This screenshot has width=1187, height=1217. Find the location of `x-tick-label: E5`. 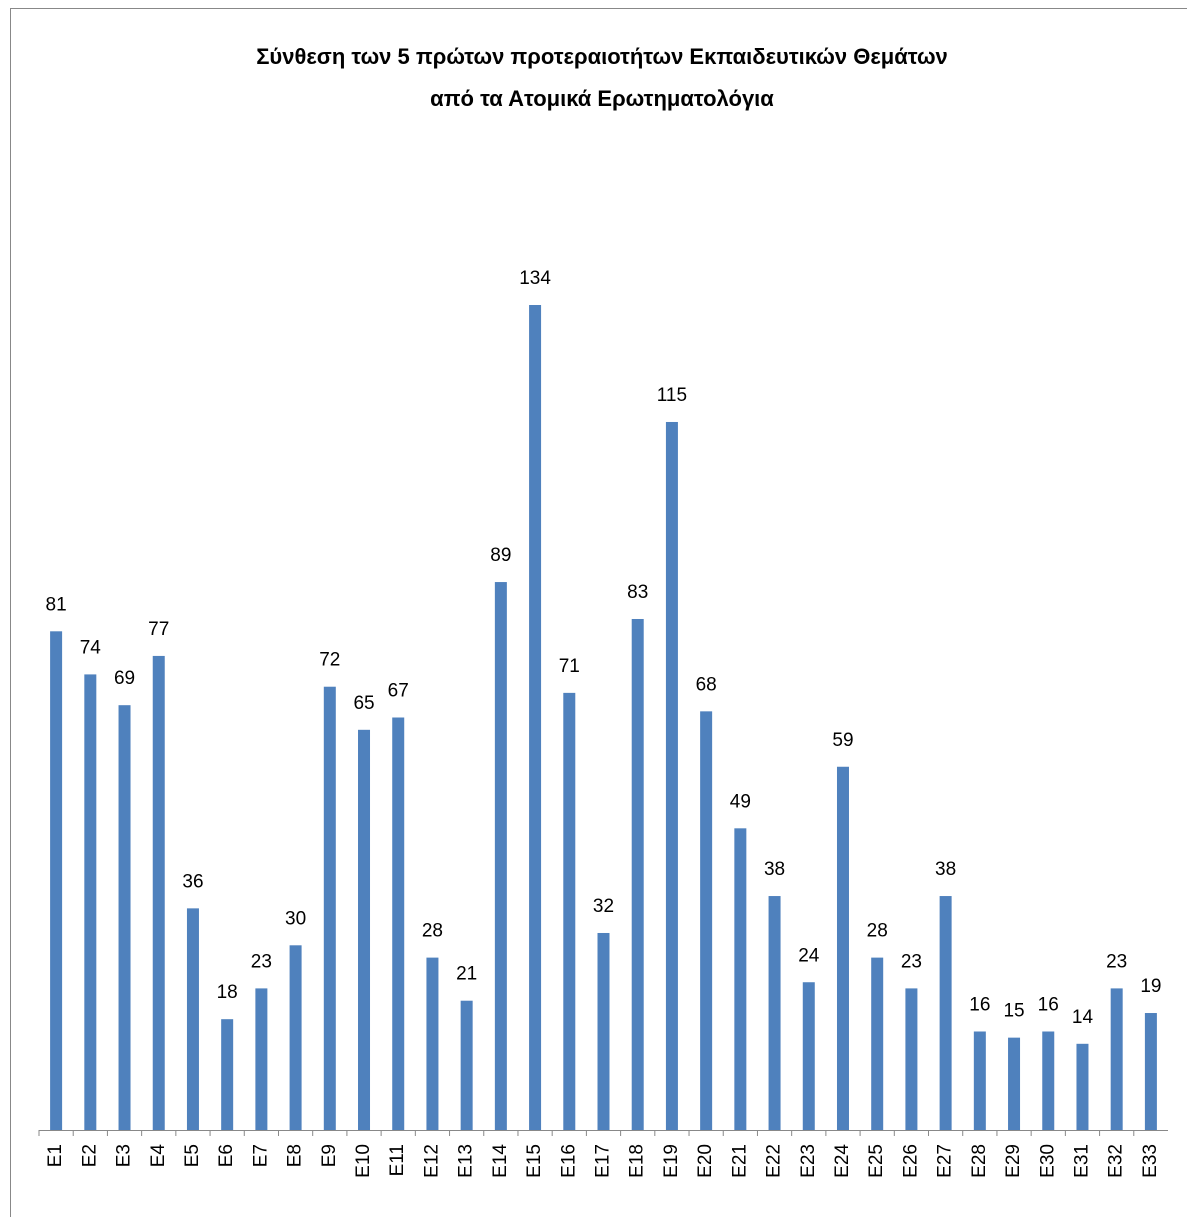

x-tick-label: E5 is located at coordinates (192, 1155).